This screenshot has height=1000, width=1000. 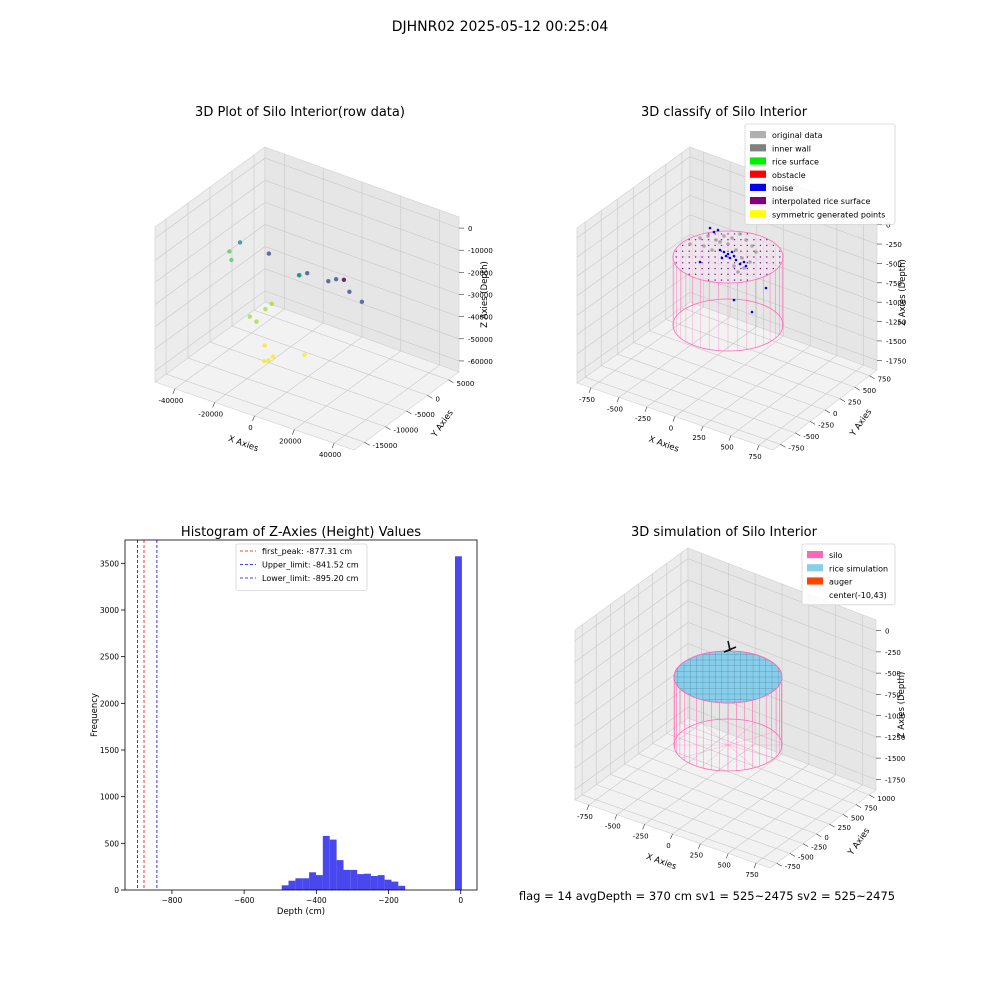 I want to click on y-tick-label: 5000, so click(x=466, y=384).